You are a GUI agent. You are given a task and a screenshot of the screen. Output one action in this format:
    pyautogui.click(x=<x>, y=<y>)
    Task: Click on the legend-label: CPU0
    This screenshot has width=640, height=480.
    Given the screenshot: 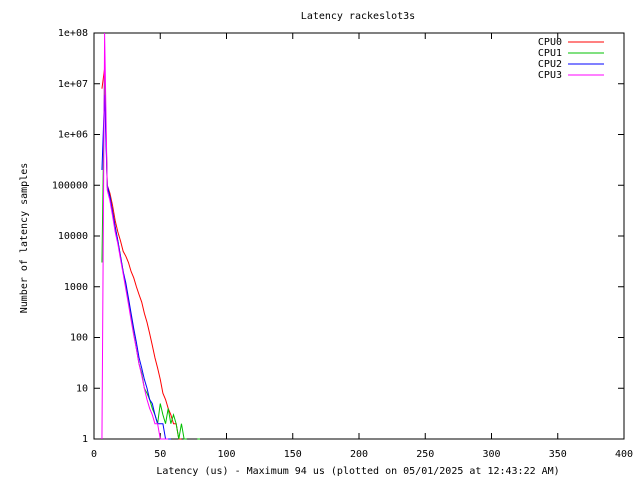 What is the action you would take?
    pyautogui.click(x=550, y=42)
    